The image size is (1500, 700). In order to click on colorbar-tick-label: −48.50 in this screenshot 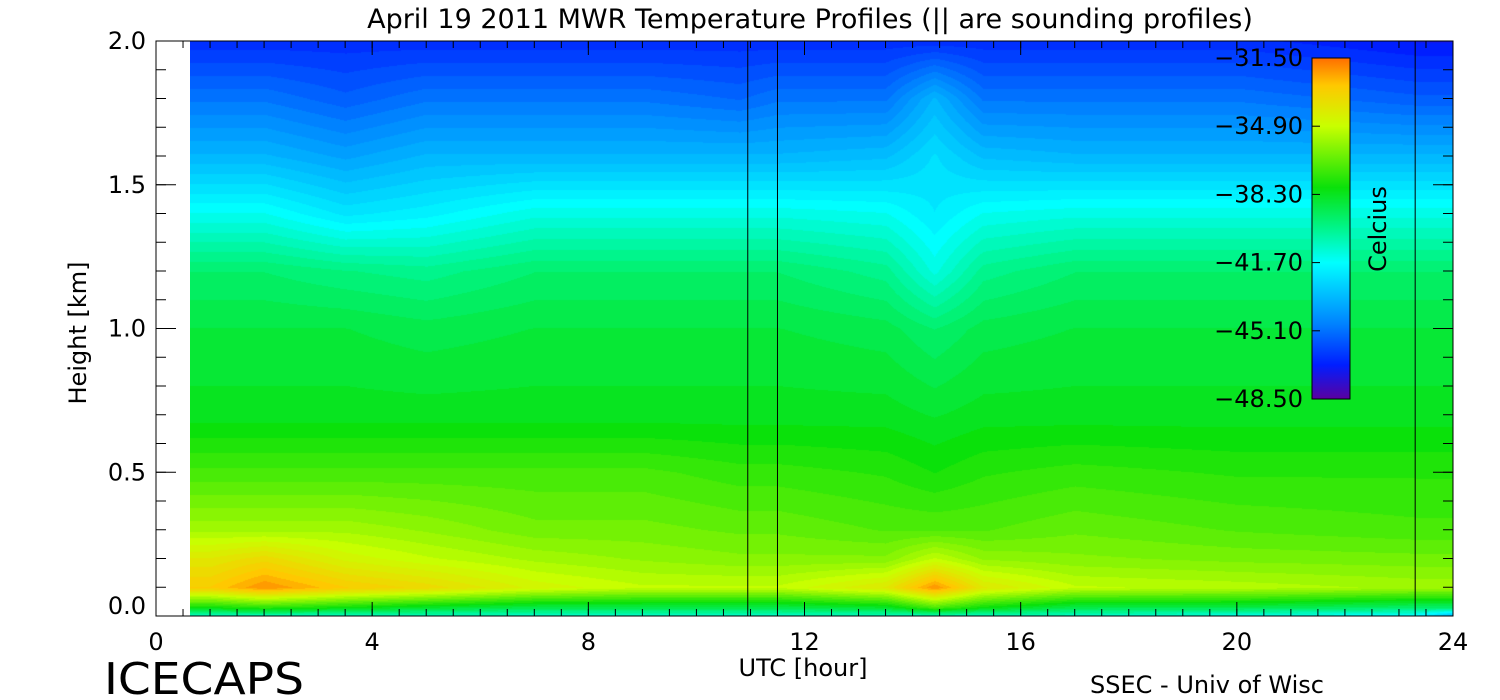, I will do `click(1258, 399)`.